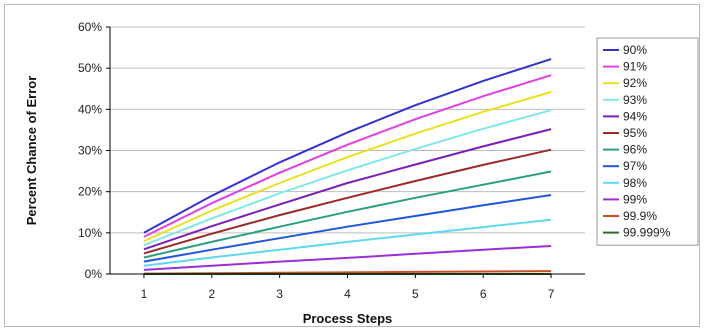 The width and height of the screenshot is (704, 331). I want to click on y-tick-label: 20%, so click(90, 192).